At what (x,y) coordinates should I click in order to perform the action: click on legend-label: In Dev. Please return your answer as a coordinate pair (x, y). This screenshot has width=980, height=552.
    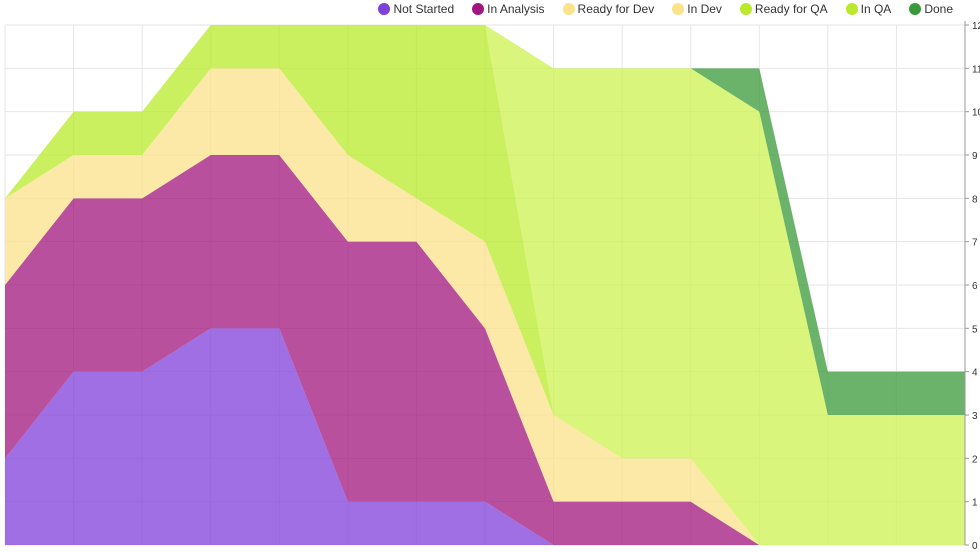
    Looking at the image, I should click on (704, 9).